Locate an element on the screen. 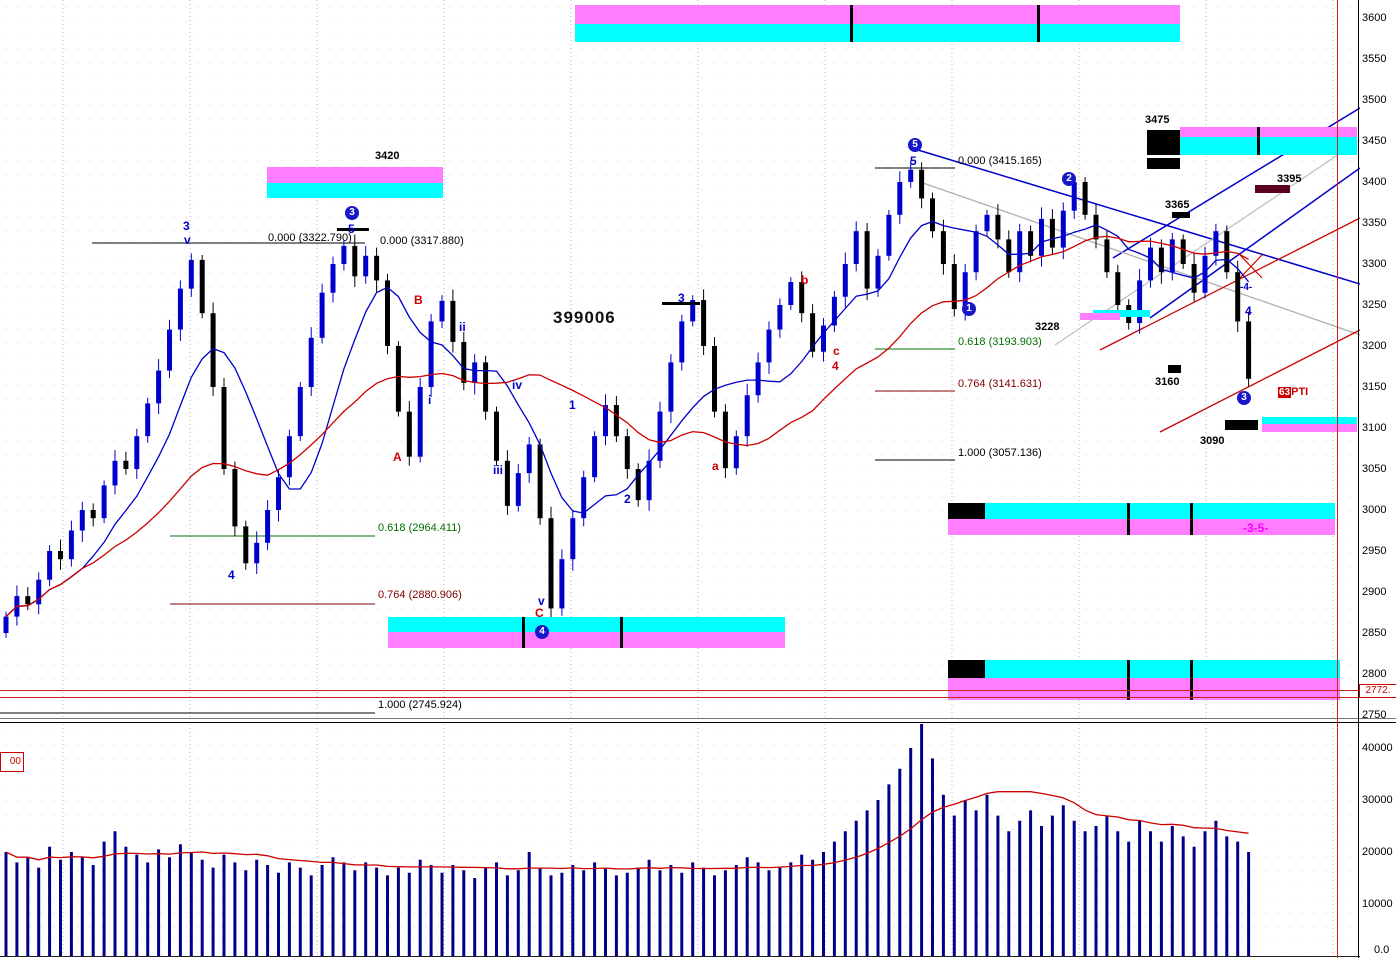 The height and width of the screenshot is (958, 1396). fib-level-label: 0.000 (3317.880) is located at coordinates (422, 241).